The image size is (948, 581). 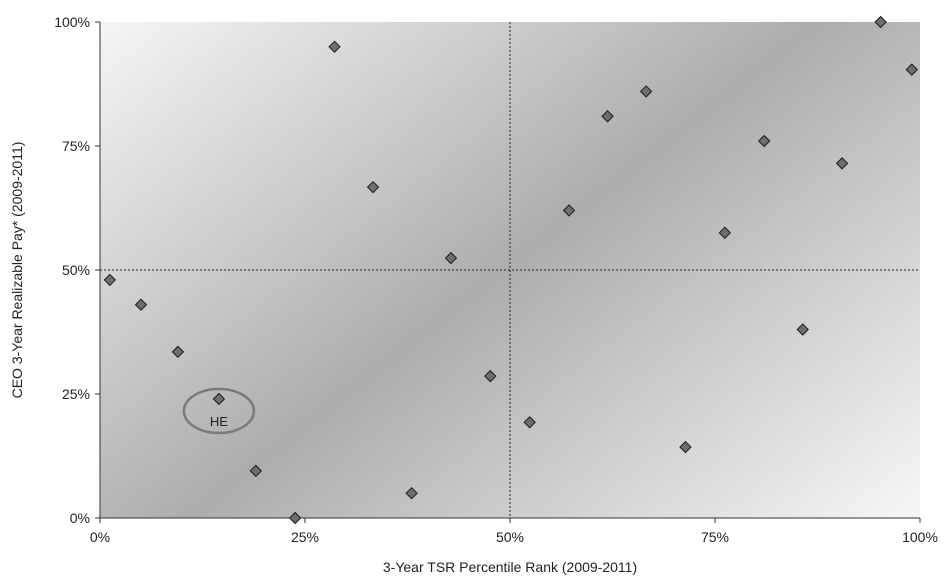 I want to click on y-tick-label: 25%, so click(x=76, y=394).